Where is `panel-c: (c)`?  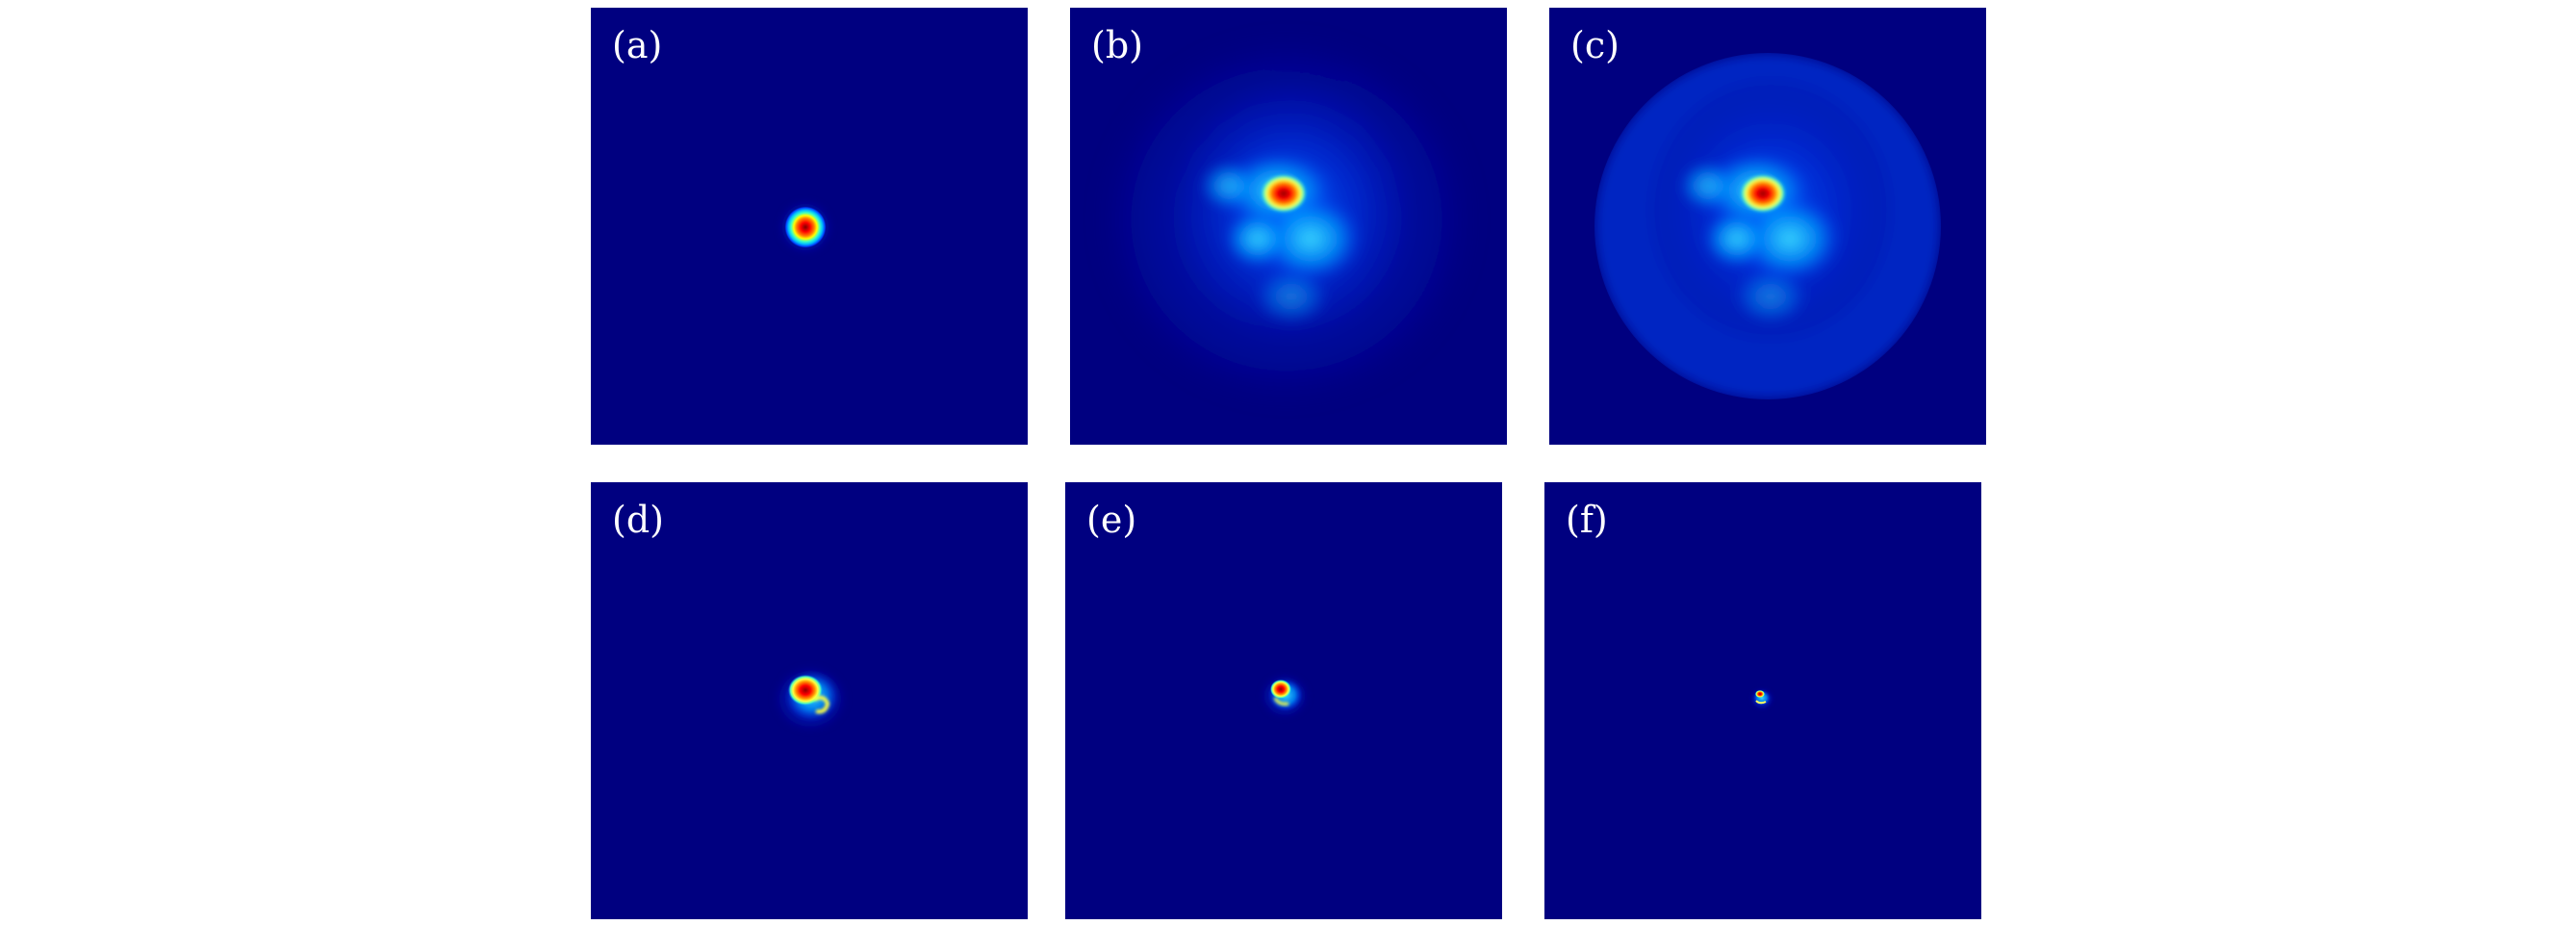
panel-c: (c) is located at coordinates (1767, 226).